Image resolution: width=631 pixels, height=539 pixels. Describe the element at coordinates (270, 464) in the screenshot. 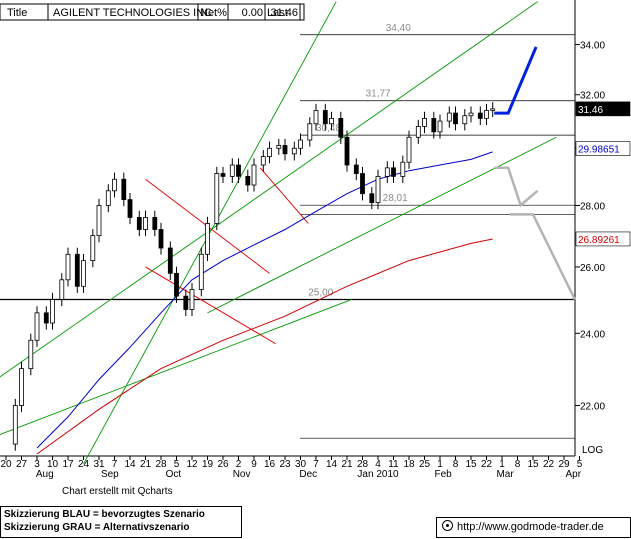

I see `x-tick-label: 16` at that location.